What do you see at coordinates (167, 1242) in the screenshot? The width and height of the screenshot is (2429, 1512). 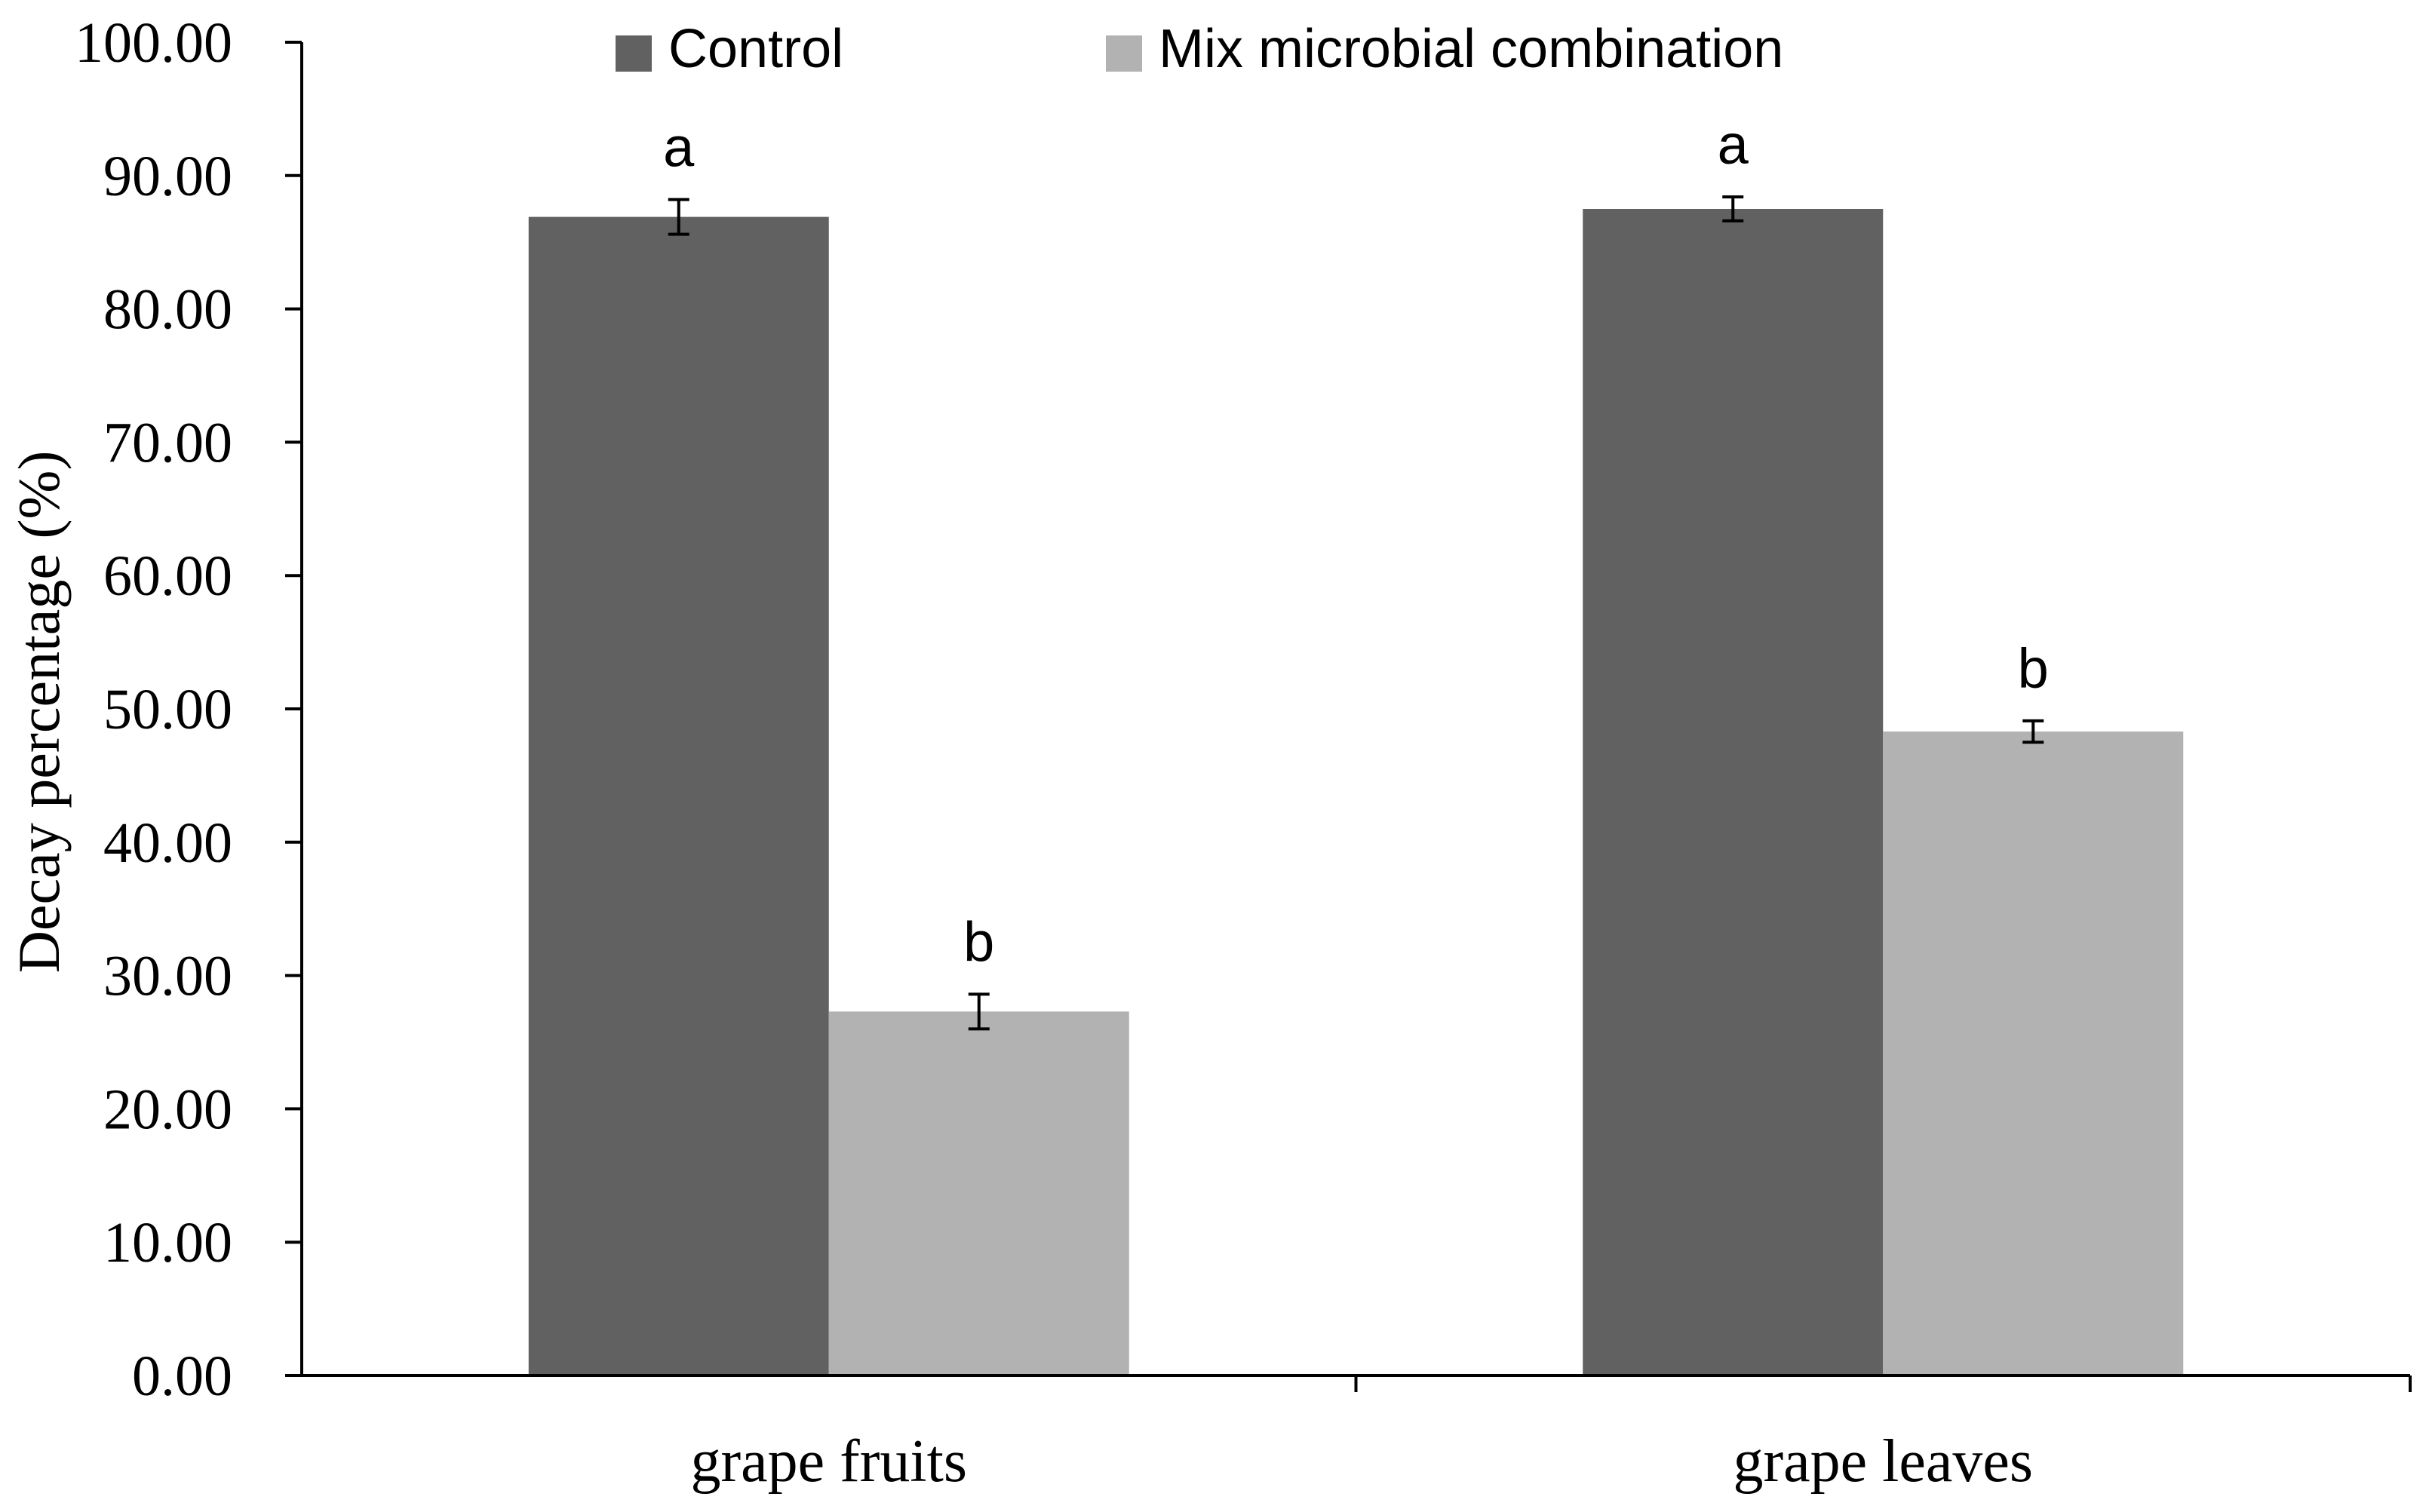 I see `y-tick-label: 10.00` at bounding box center [167, 1242].